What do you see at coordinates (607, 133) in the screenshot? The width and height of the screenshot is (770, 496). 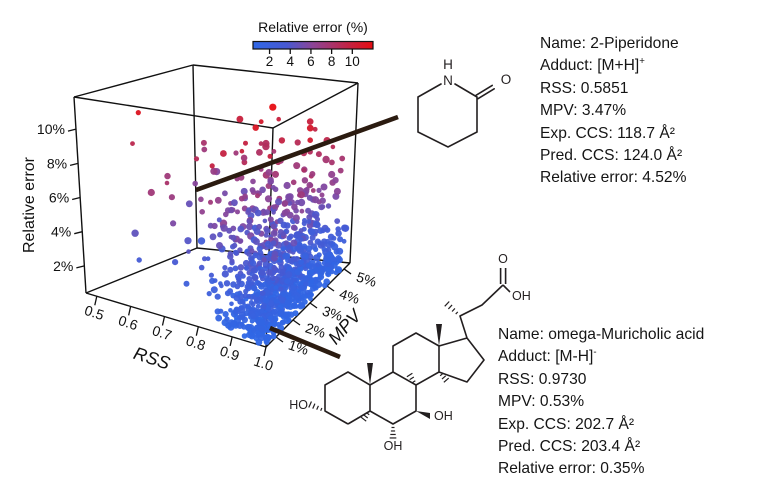 I see `annotation-exp-ccs-line: Exp. CCS: 118.7 Å²` at bounding box center [607, 133].